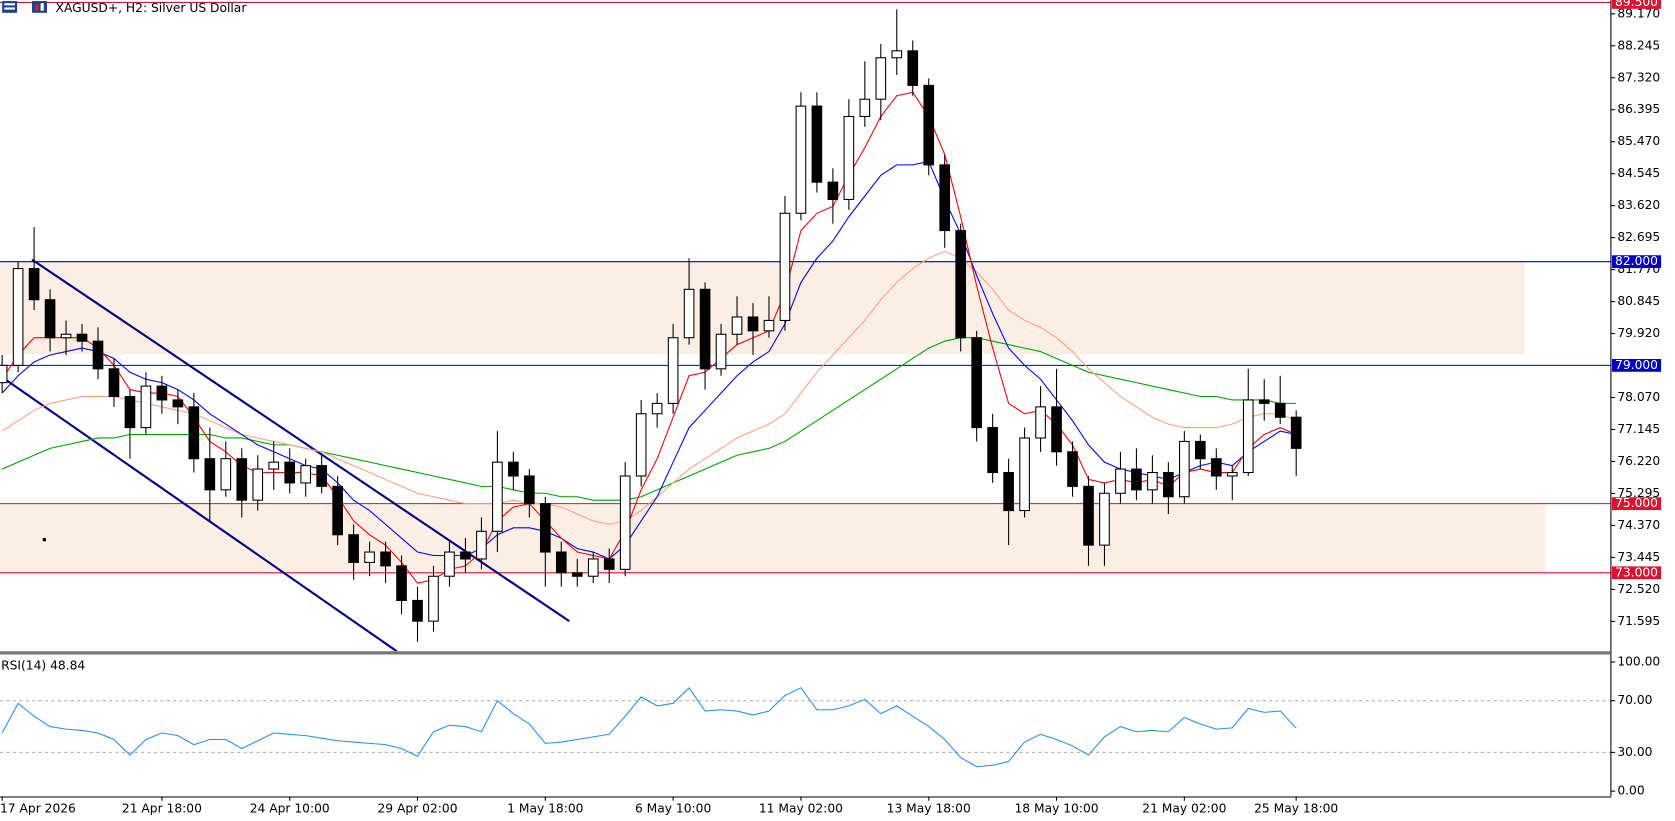 This screenshot has height=821, width=1675. What do you see at coordinates (1636, 365) in the screenshot?
I see `level-label: 79.000` at bounding box center [1636, 365].